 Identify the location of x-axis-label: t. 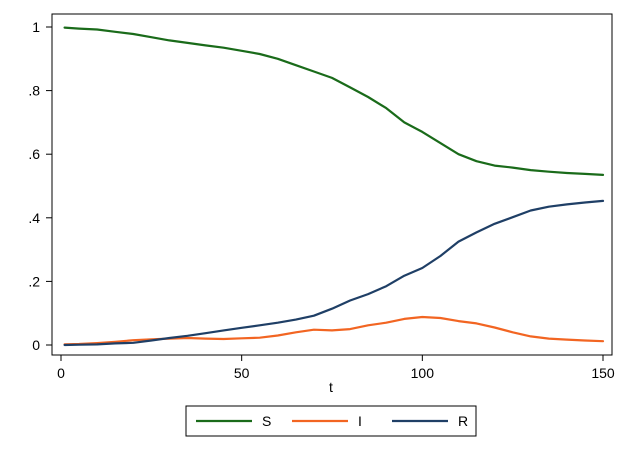
(331, 387).